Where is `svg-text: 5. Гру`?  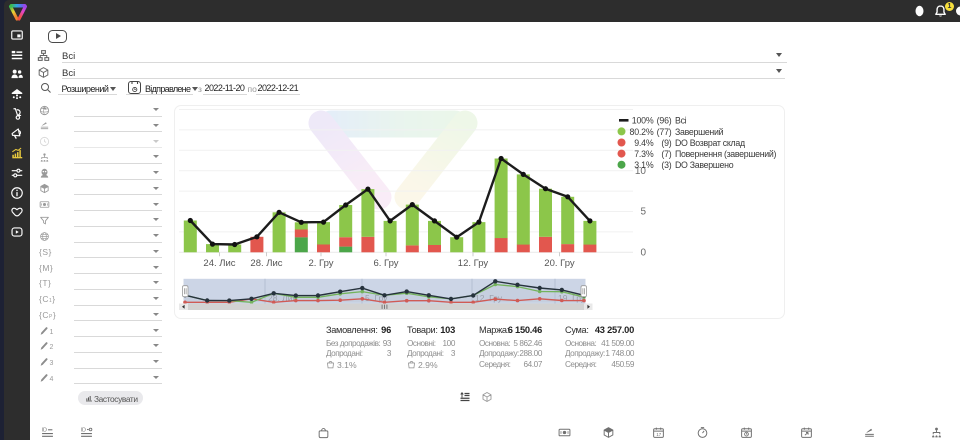 svg-text: 5. Гру is located at coordinates (376, 298).